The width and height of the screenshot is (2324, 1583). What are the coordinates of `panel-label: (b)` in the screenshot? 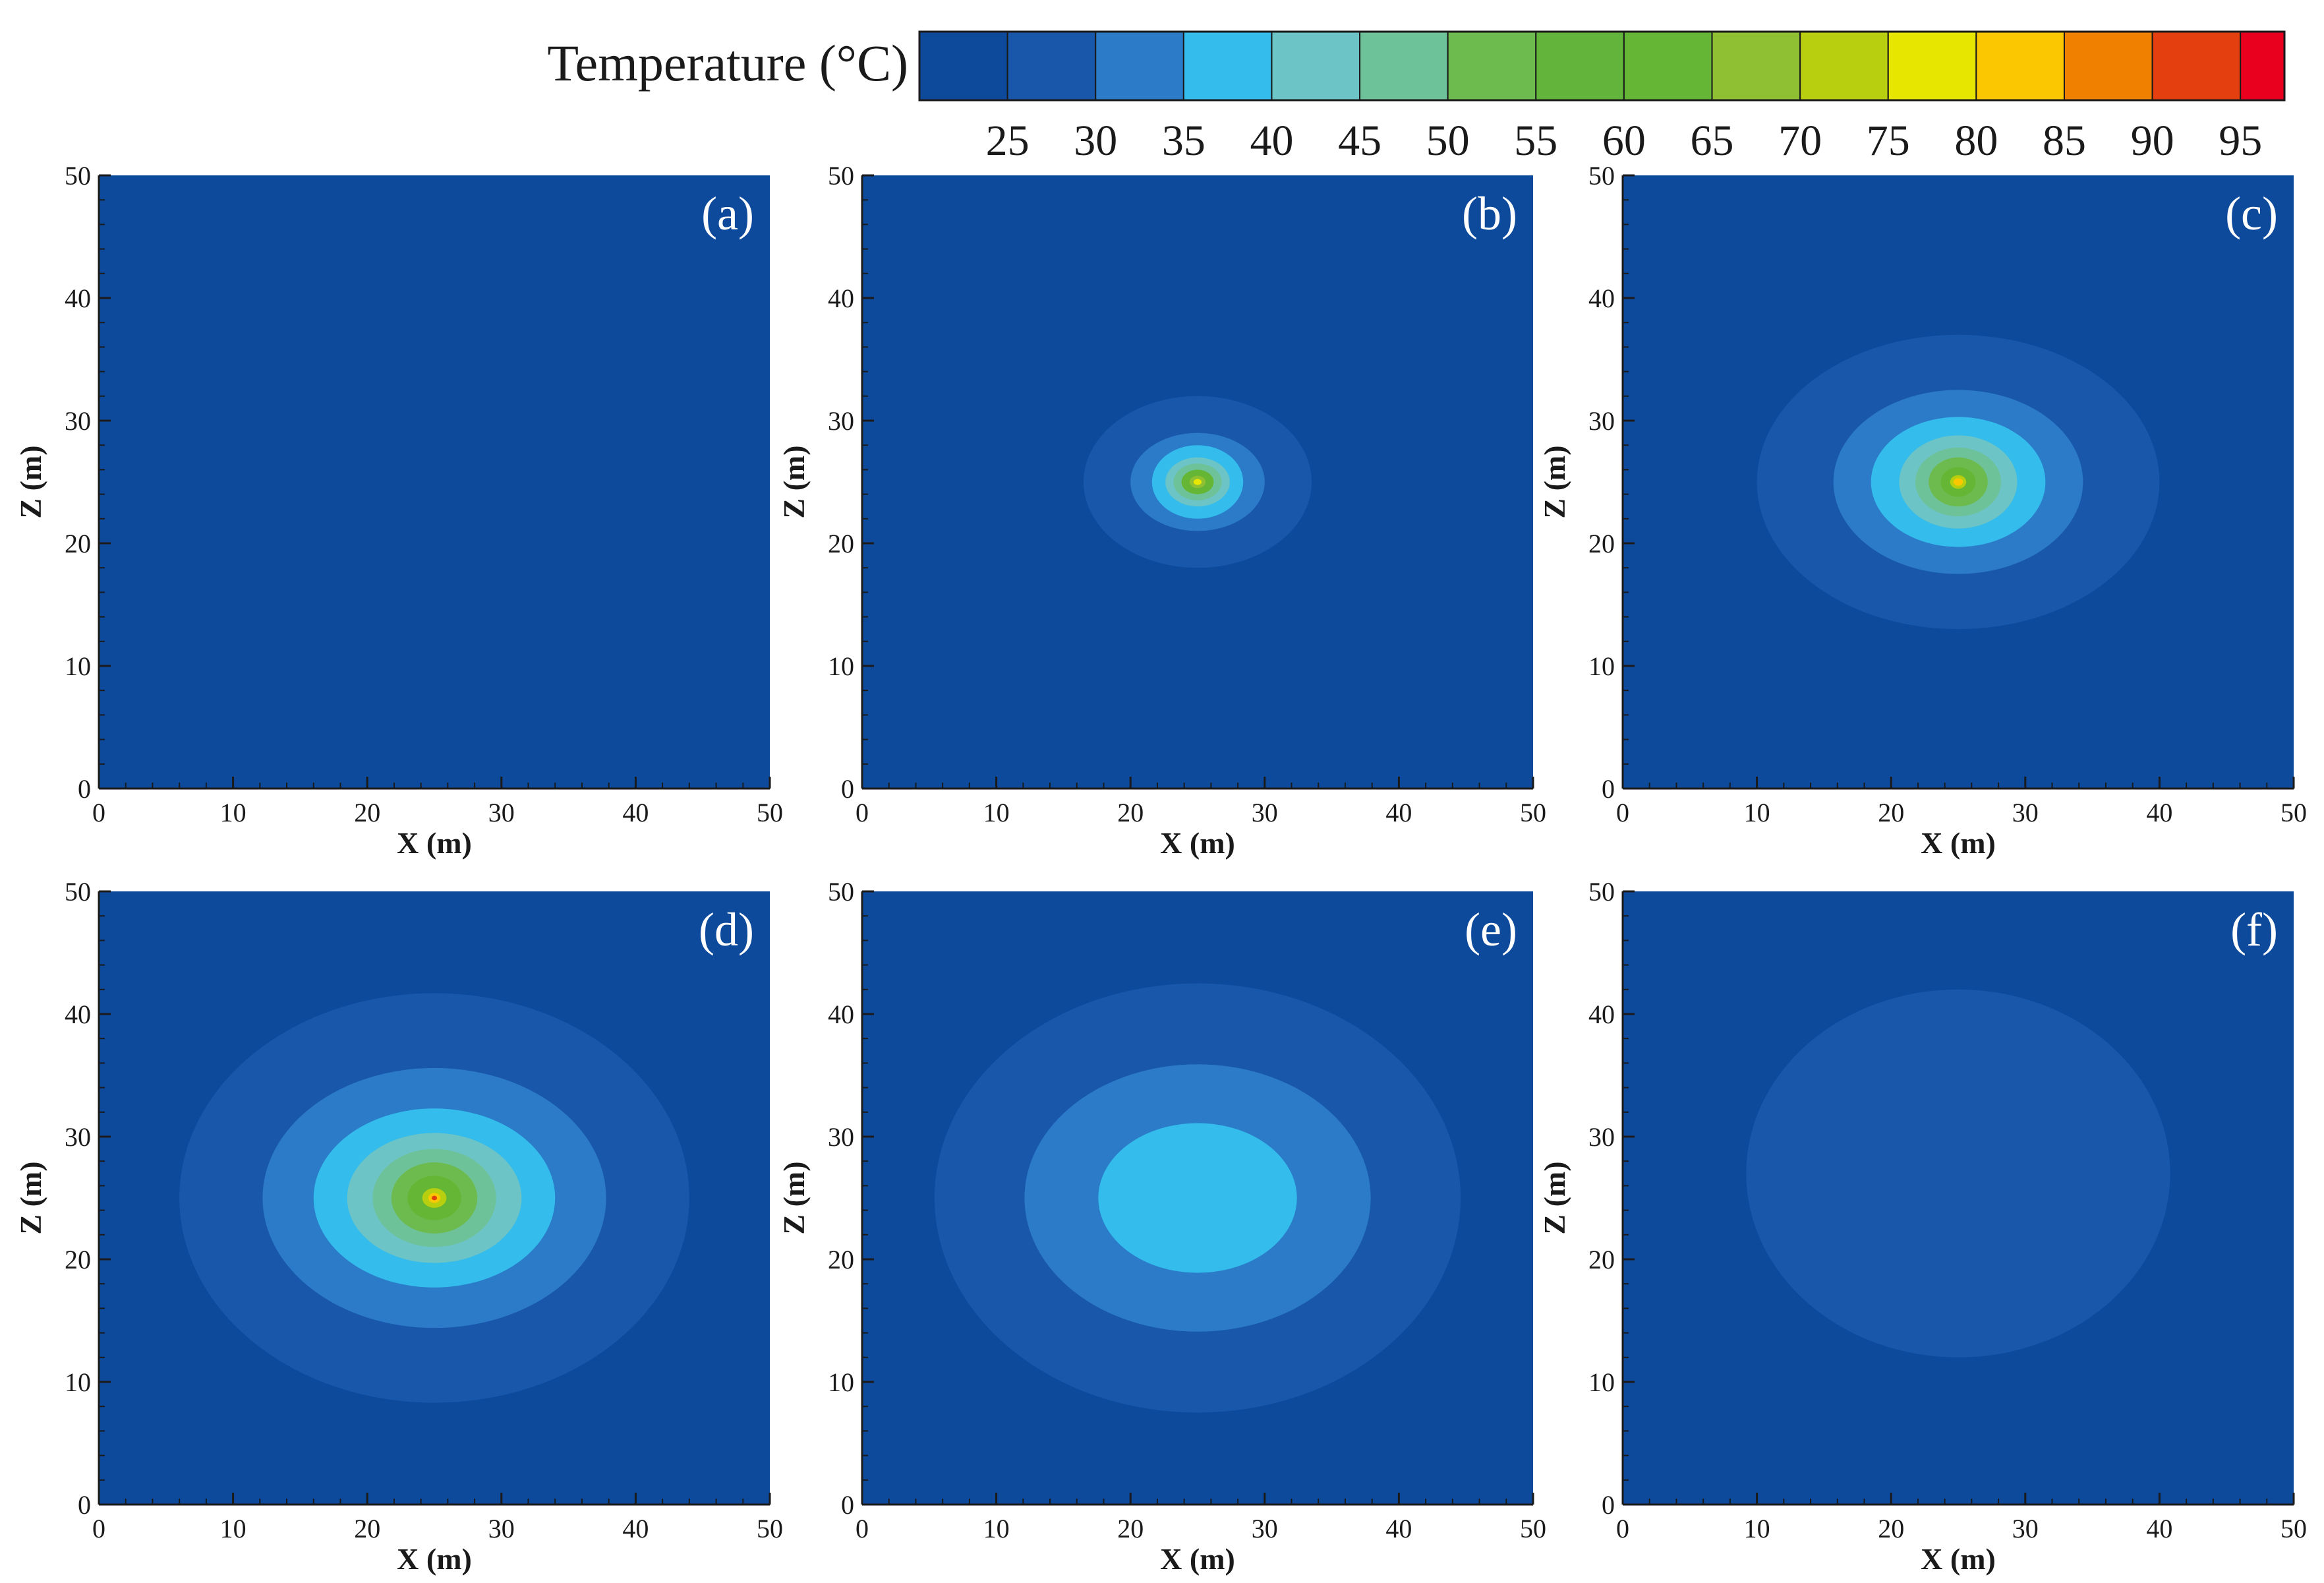 It's located at (1489, 214).